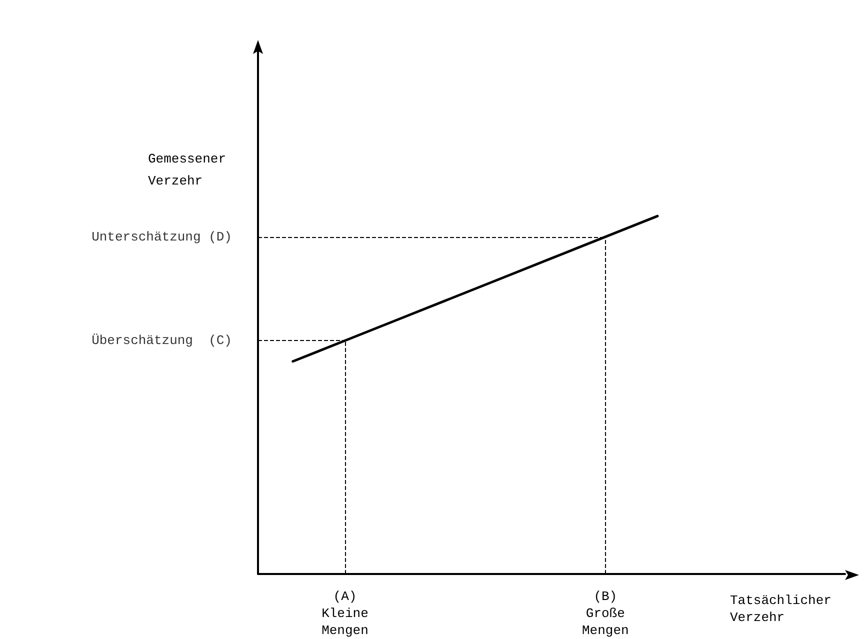 The height and width of the screenshot is (639, 866). Describe the element at coordinates (781, 609) in the screenshot. I see `x-axis-title: Tatsächlicher Verzehr` at that location.